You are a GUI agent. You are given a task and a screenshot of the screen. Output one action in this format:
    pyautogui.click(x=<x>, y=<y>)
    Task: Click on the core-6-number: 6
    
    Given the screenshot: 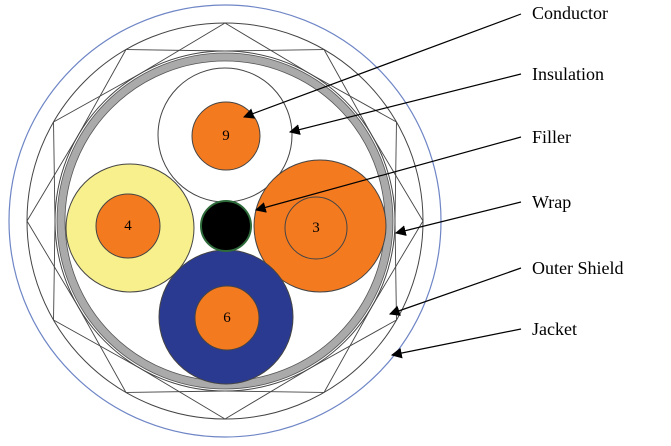 What is the action you would take?
    pyautogui.click(x=227, y=318)
    